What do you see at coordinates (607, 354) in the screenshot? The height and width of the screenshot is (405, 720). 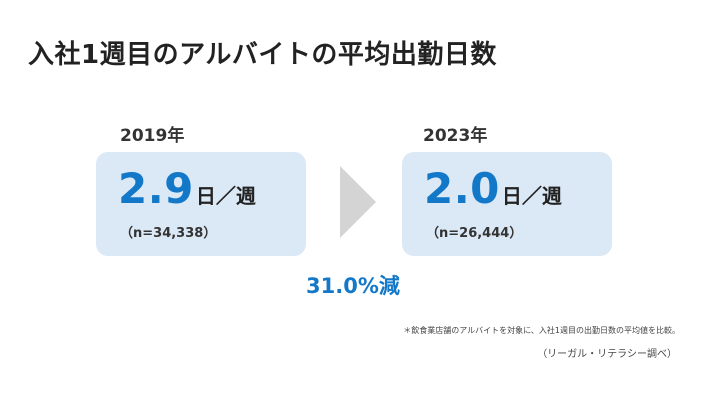 I see `source-credit: （リーガル・リテラシー調べ）` at bounding box center [607, 354].